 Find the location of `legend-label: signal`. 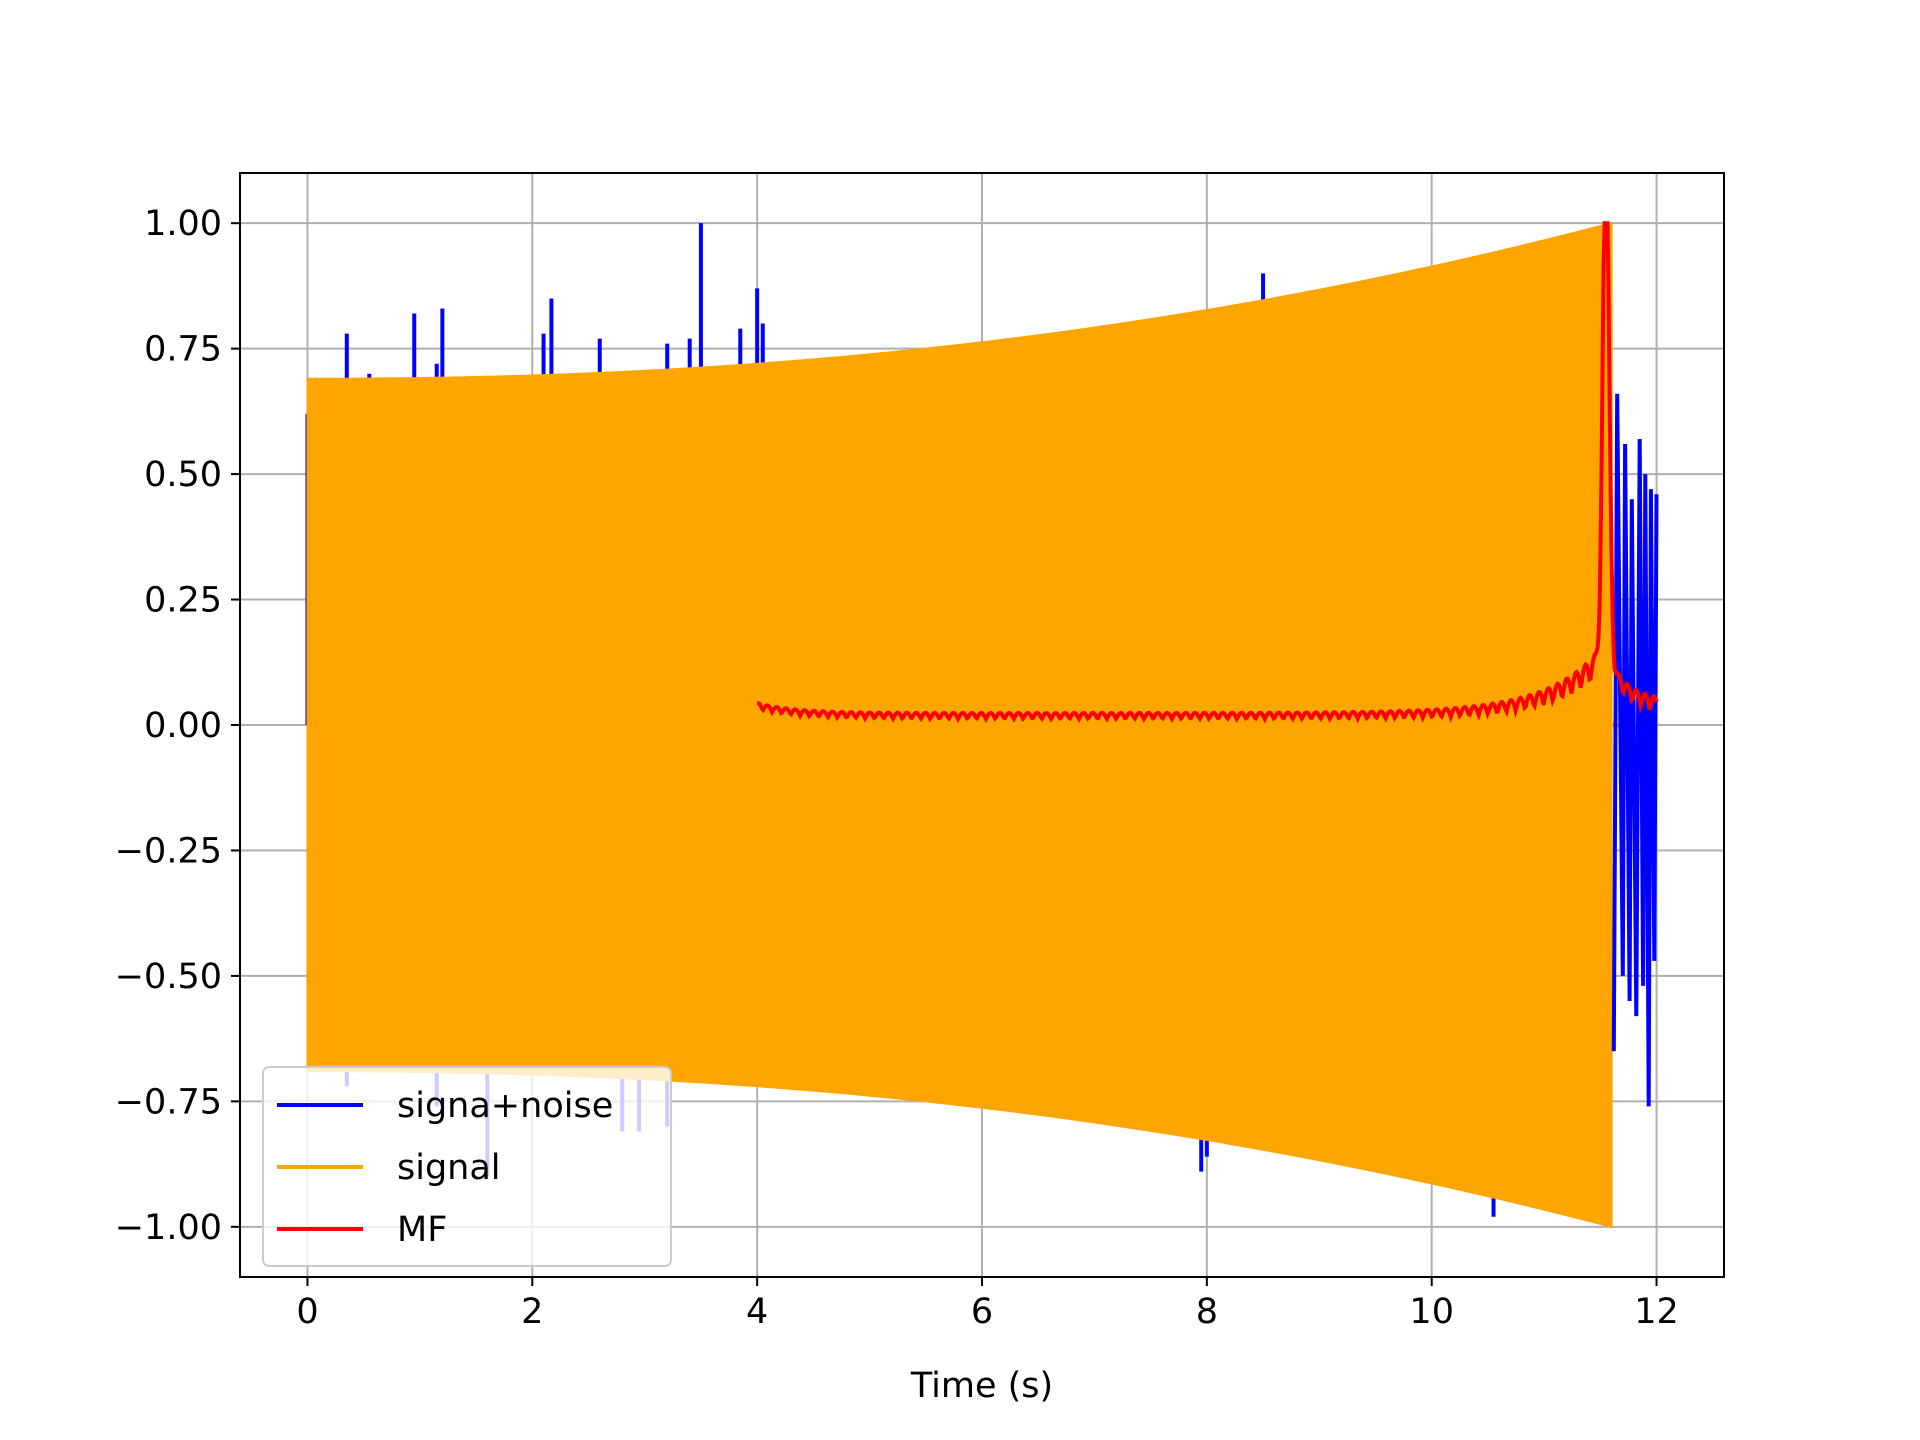

legend-label: signal is located at coordinates (449, 1168).